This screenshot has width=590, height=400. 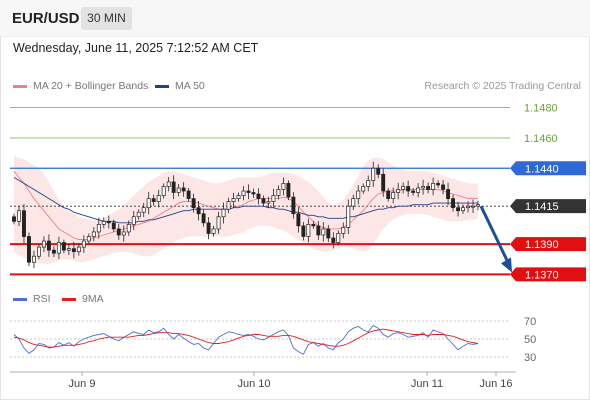 I want to click on symbol-title: EUR/USD, so click(x=46, y=18).